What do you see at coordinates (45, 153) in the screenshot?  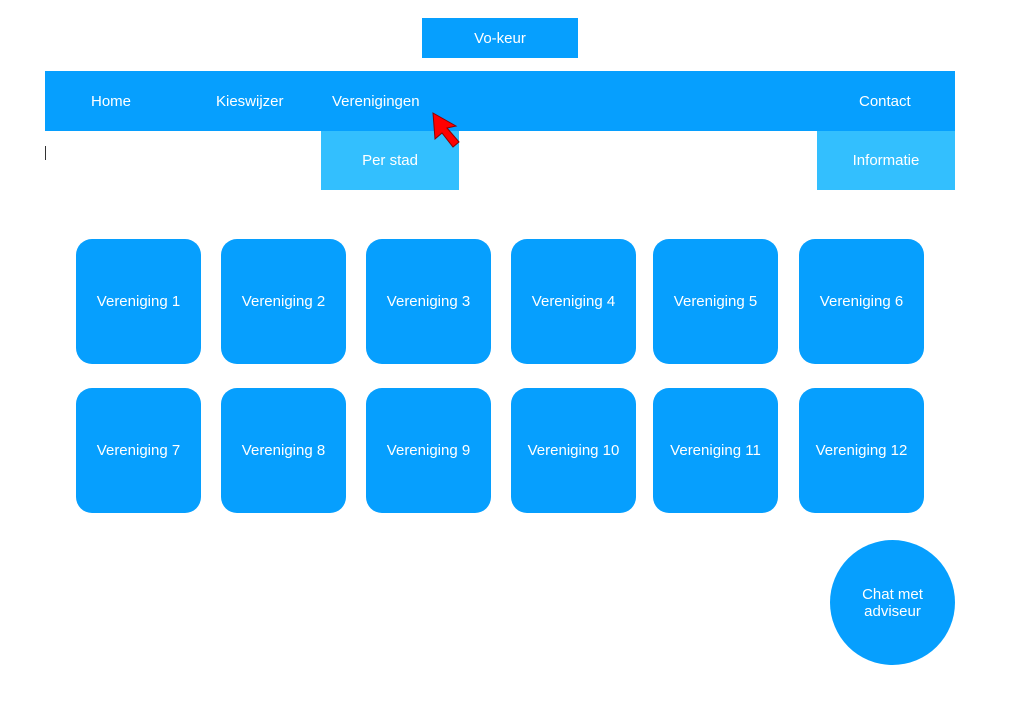 I see `text-caret` at bounding box center [45, 153].